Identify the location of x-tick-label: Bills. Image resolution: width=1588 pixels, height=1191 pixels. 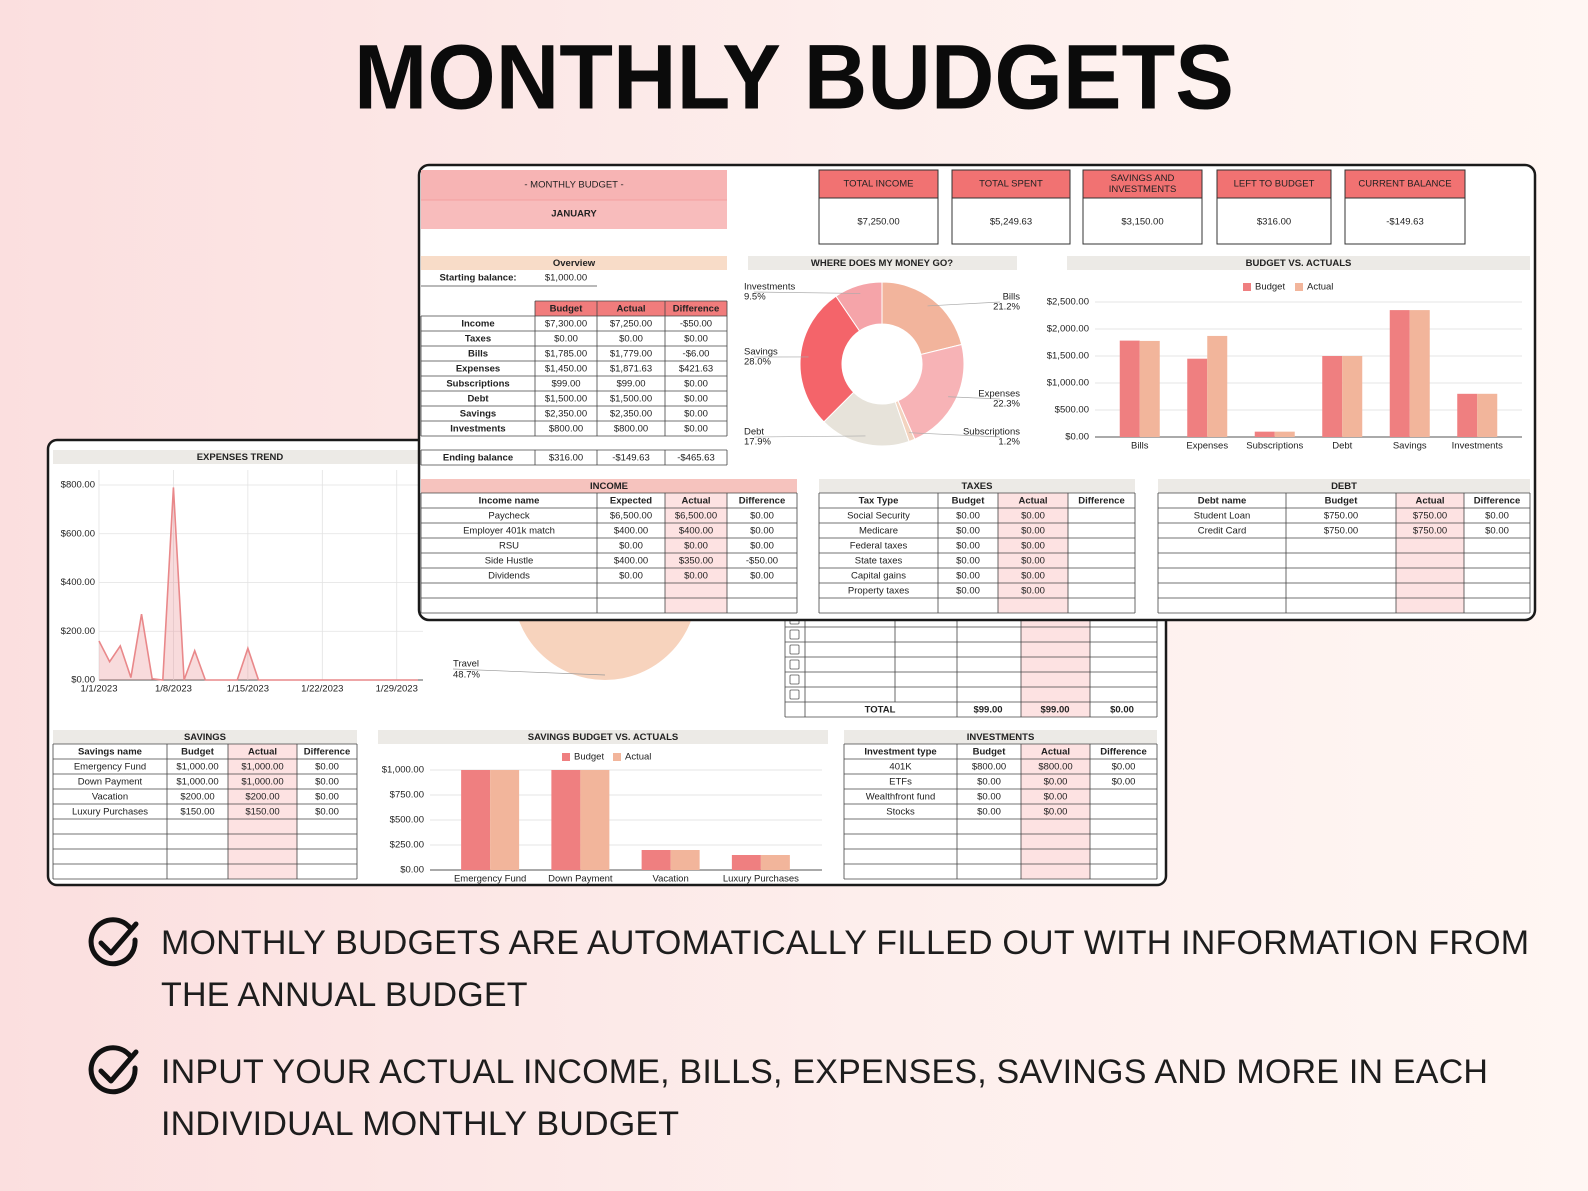
(1140, 446).